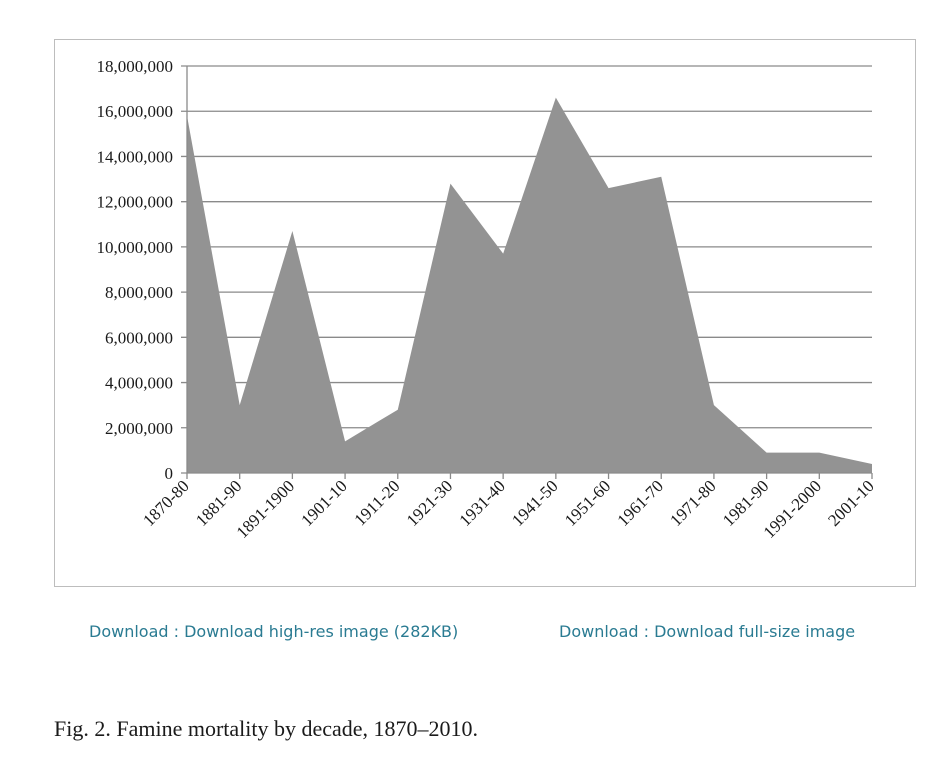 This screenshot has width=938, height=780. Describe the element at coordinates (139, 337) in the screenshot. I see `y-tick-label: 6,000,000` at that location.